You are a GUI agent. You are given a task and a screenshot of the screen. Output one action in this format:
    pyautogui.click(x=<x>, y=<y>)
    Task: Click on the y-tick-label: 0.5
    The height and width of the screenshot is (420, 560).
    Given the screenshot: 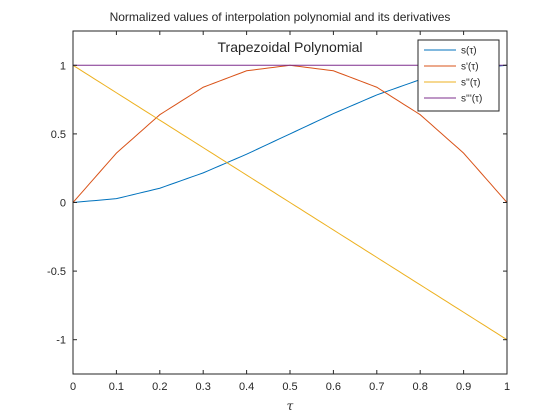 What is the action you would take?
    pyautogui.click(x=58, y=135)
    